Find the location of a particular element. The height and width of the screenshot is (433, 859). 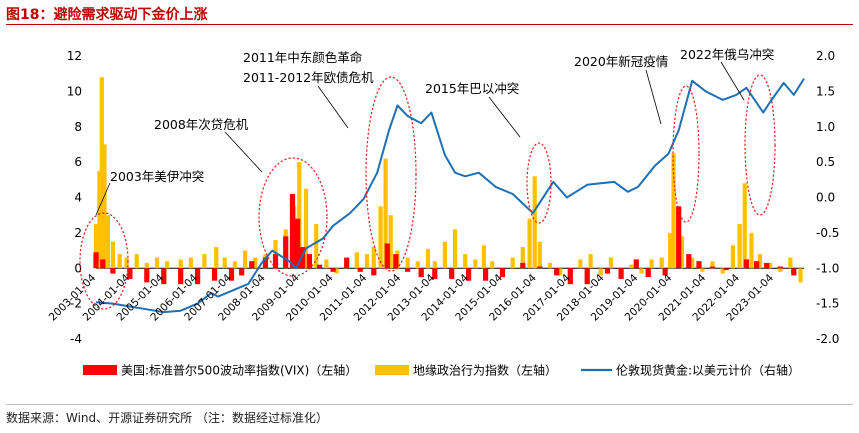

event-ellipse is located at coordinates (293, 217).